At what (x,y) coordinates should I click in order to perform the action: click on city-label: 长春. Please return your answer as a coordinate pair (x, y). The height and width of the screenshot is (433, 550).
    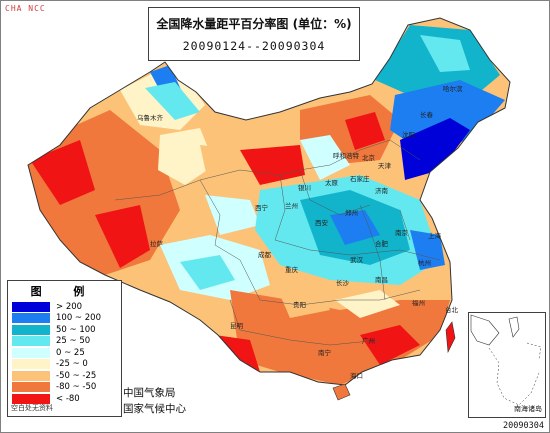
    Looking at the image, I should click on (427, 114).